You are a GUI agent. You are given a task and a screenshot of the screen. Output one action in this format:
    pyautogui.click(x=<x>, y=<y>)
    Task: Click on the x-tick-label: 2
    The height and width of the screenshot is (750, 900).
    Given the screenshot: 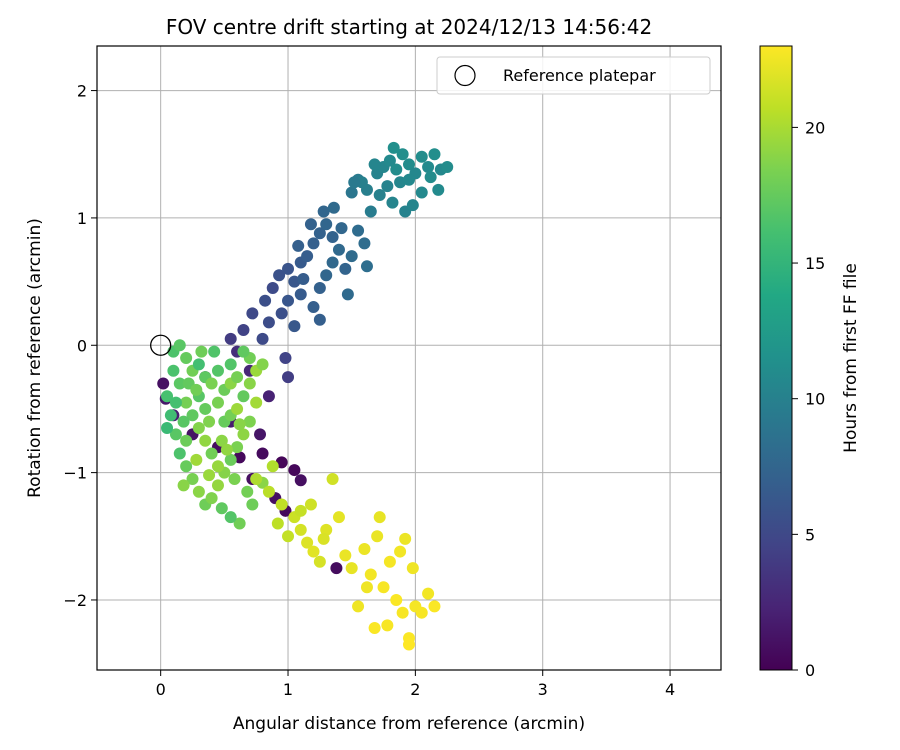 What is the action you would take?
    pyautogui.click(x=415, y=689)
    